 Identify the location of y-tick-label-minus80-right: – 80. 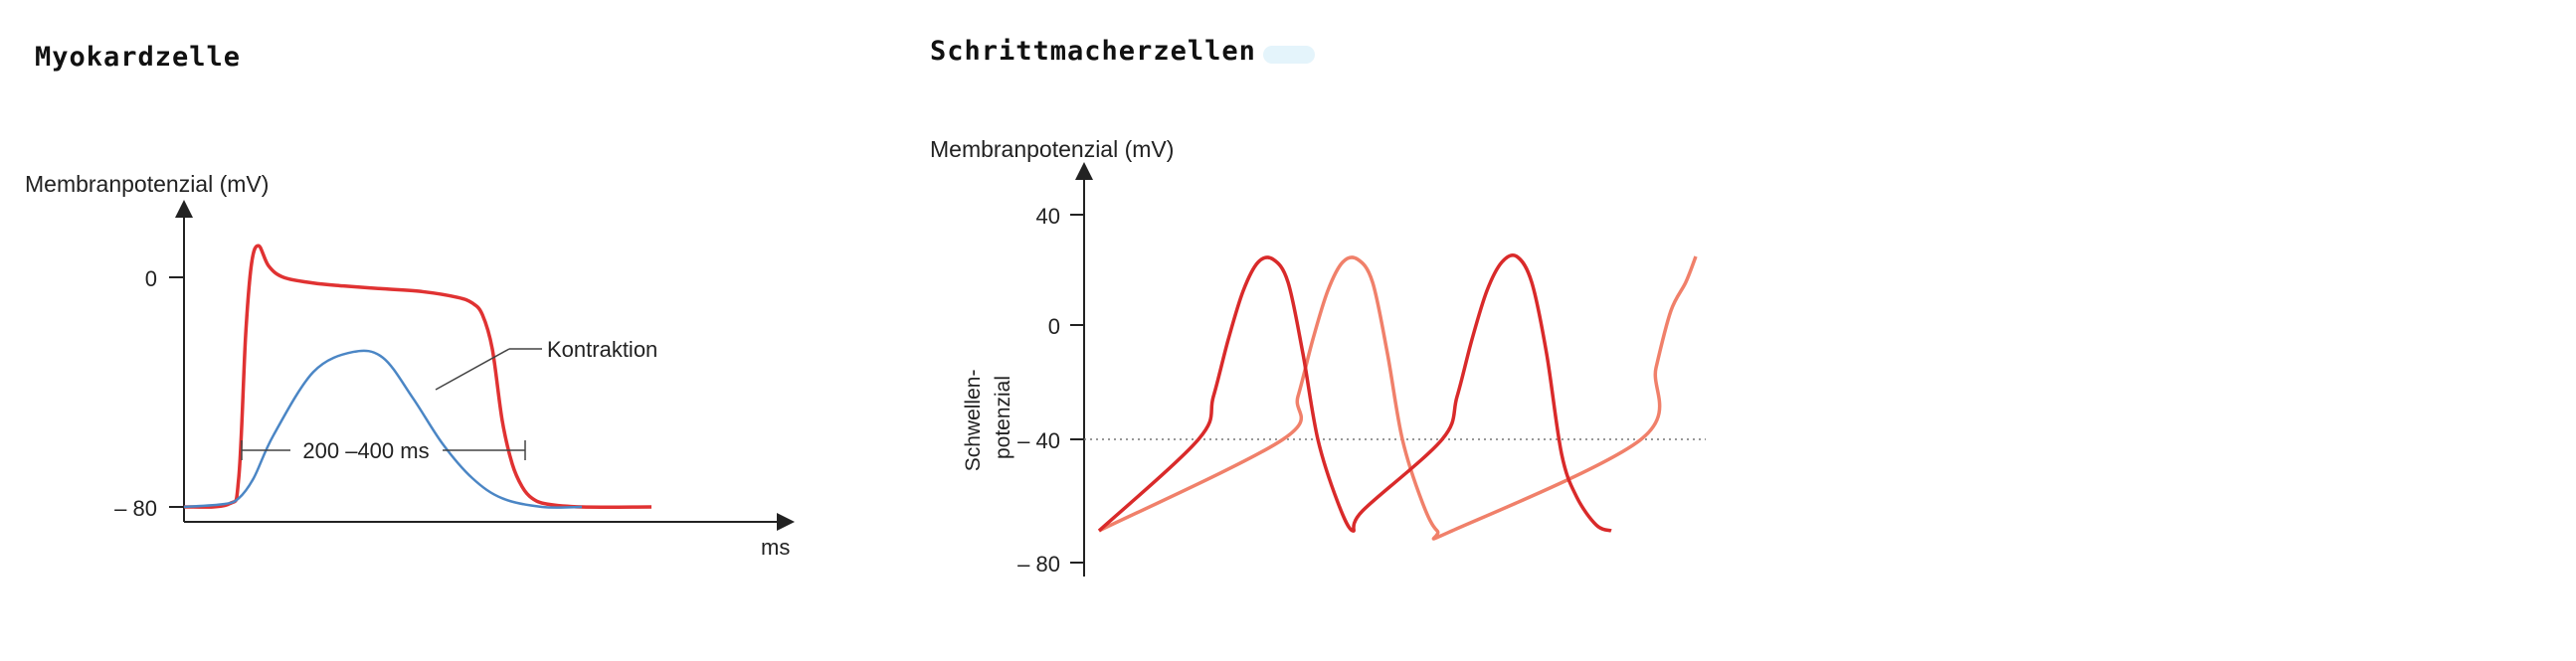
(1038, 565).